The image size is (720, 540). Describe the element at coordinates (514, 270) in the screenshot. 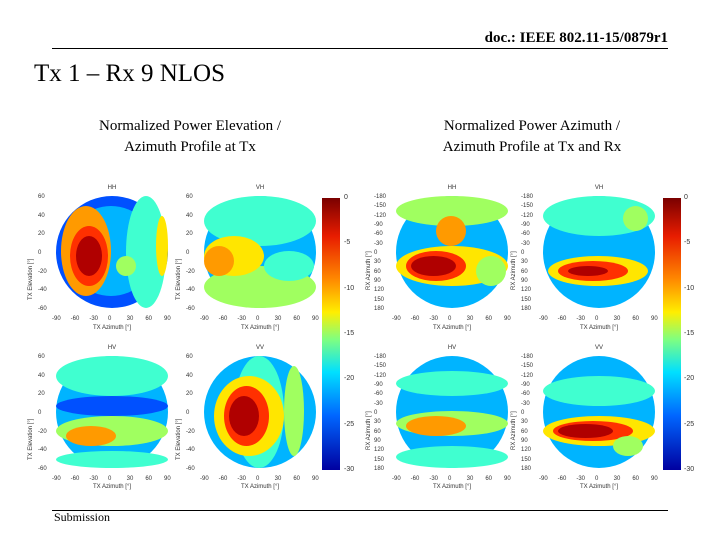

I see `ylabel-vh-right: RX Azimuth [°]` at that location.